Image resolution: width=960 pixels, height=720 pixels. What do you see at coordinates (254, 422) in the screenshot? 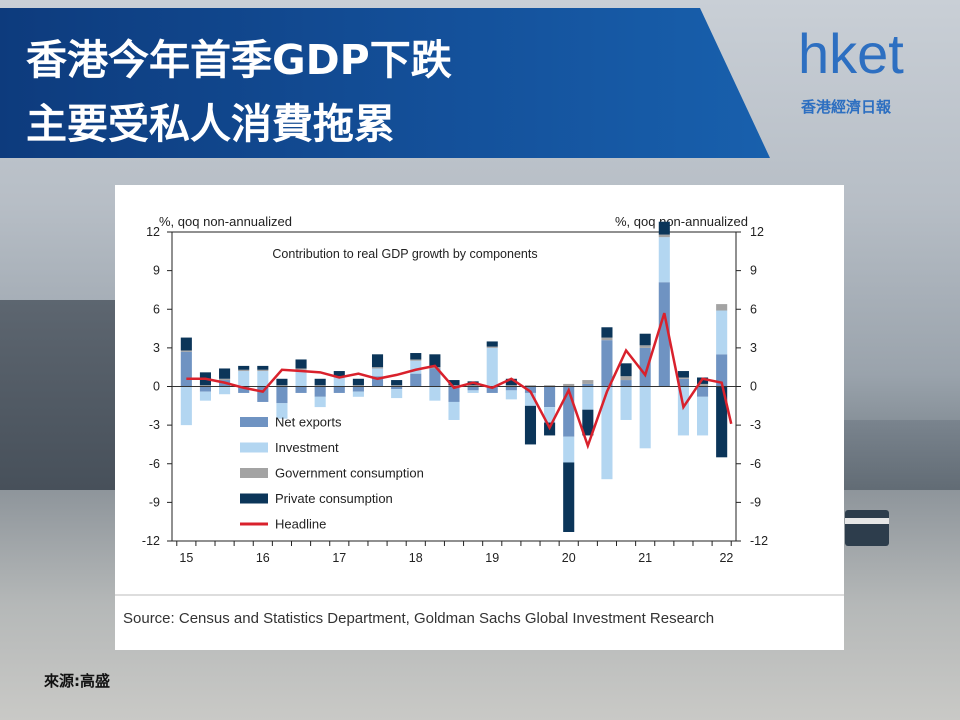
I see `legend-swatch-net-exports` at bounding box center [254, 422].